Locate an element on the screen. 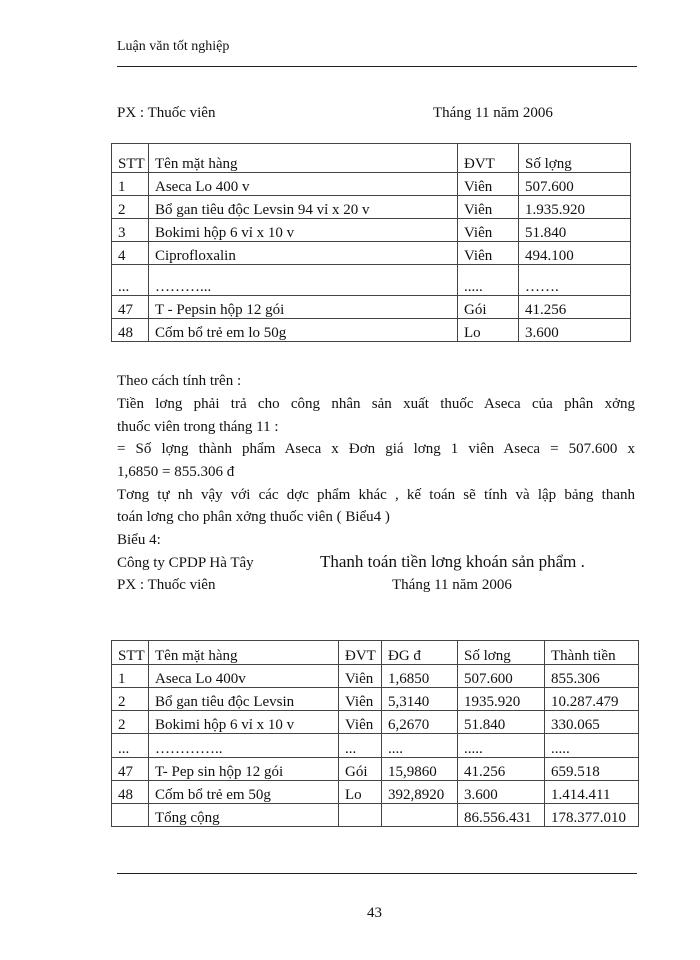  column-header: ĐG đ is located at coordinates (419, 652).